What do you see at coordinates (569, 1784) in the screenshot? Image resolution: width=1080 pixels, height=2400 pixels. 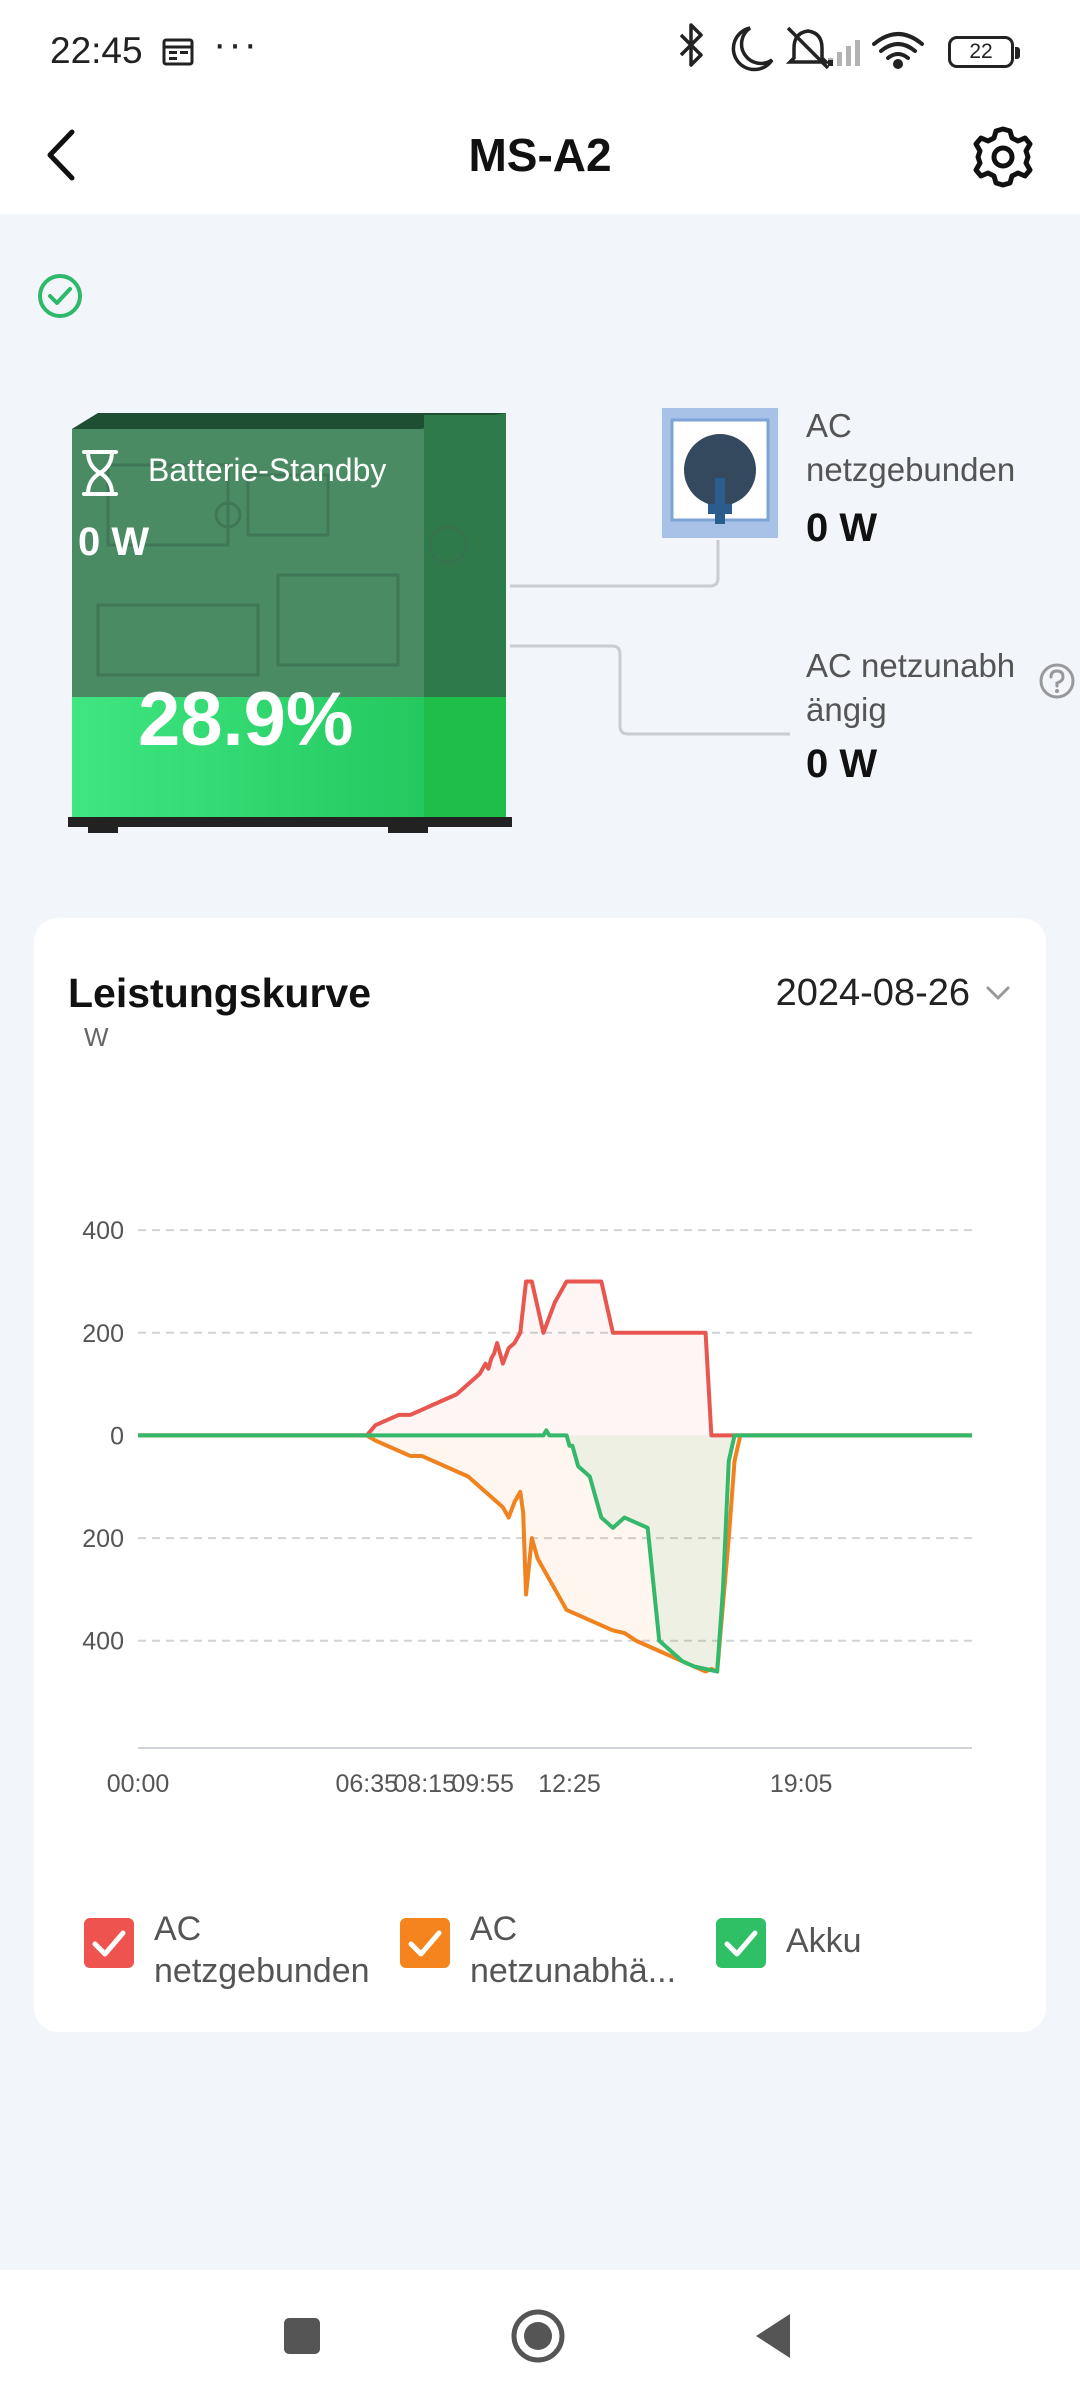 I see `x-tick-label: 12:25` at bounding box center [569, 1784].